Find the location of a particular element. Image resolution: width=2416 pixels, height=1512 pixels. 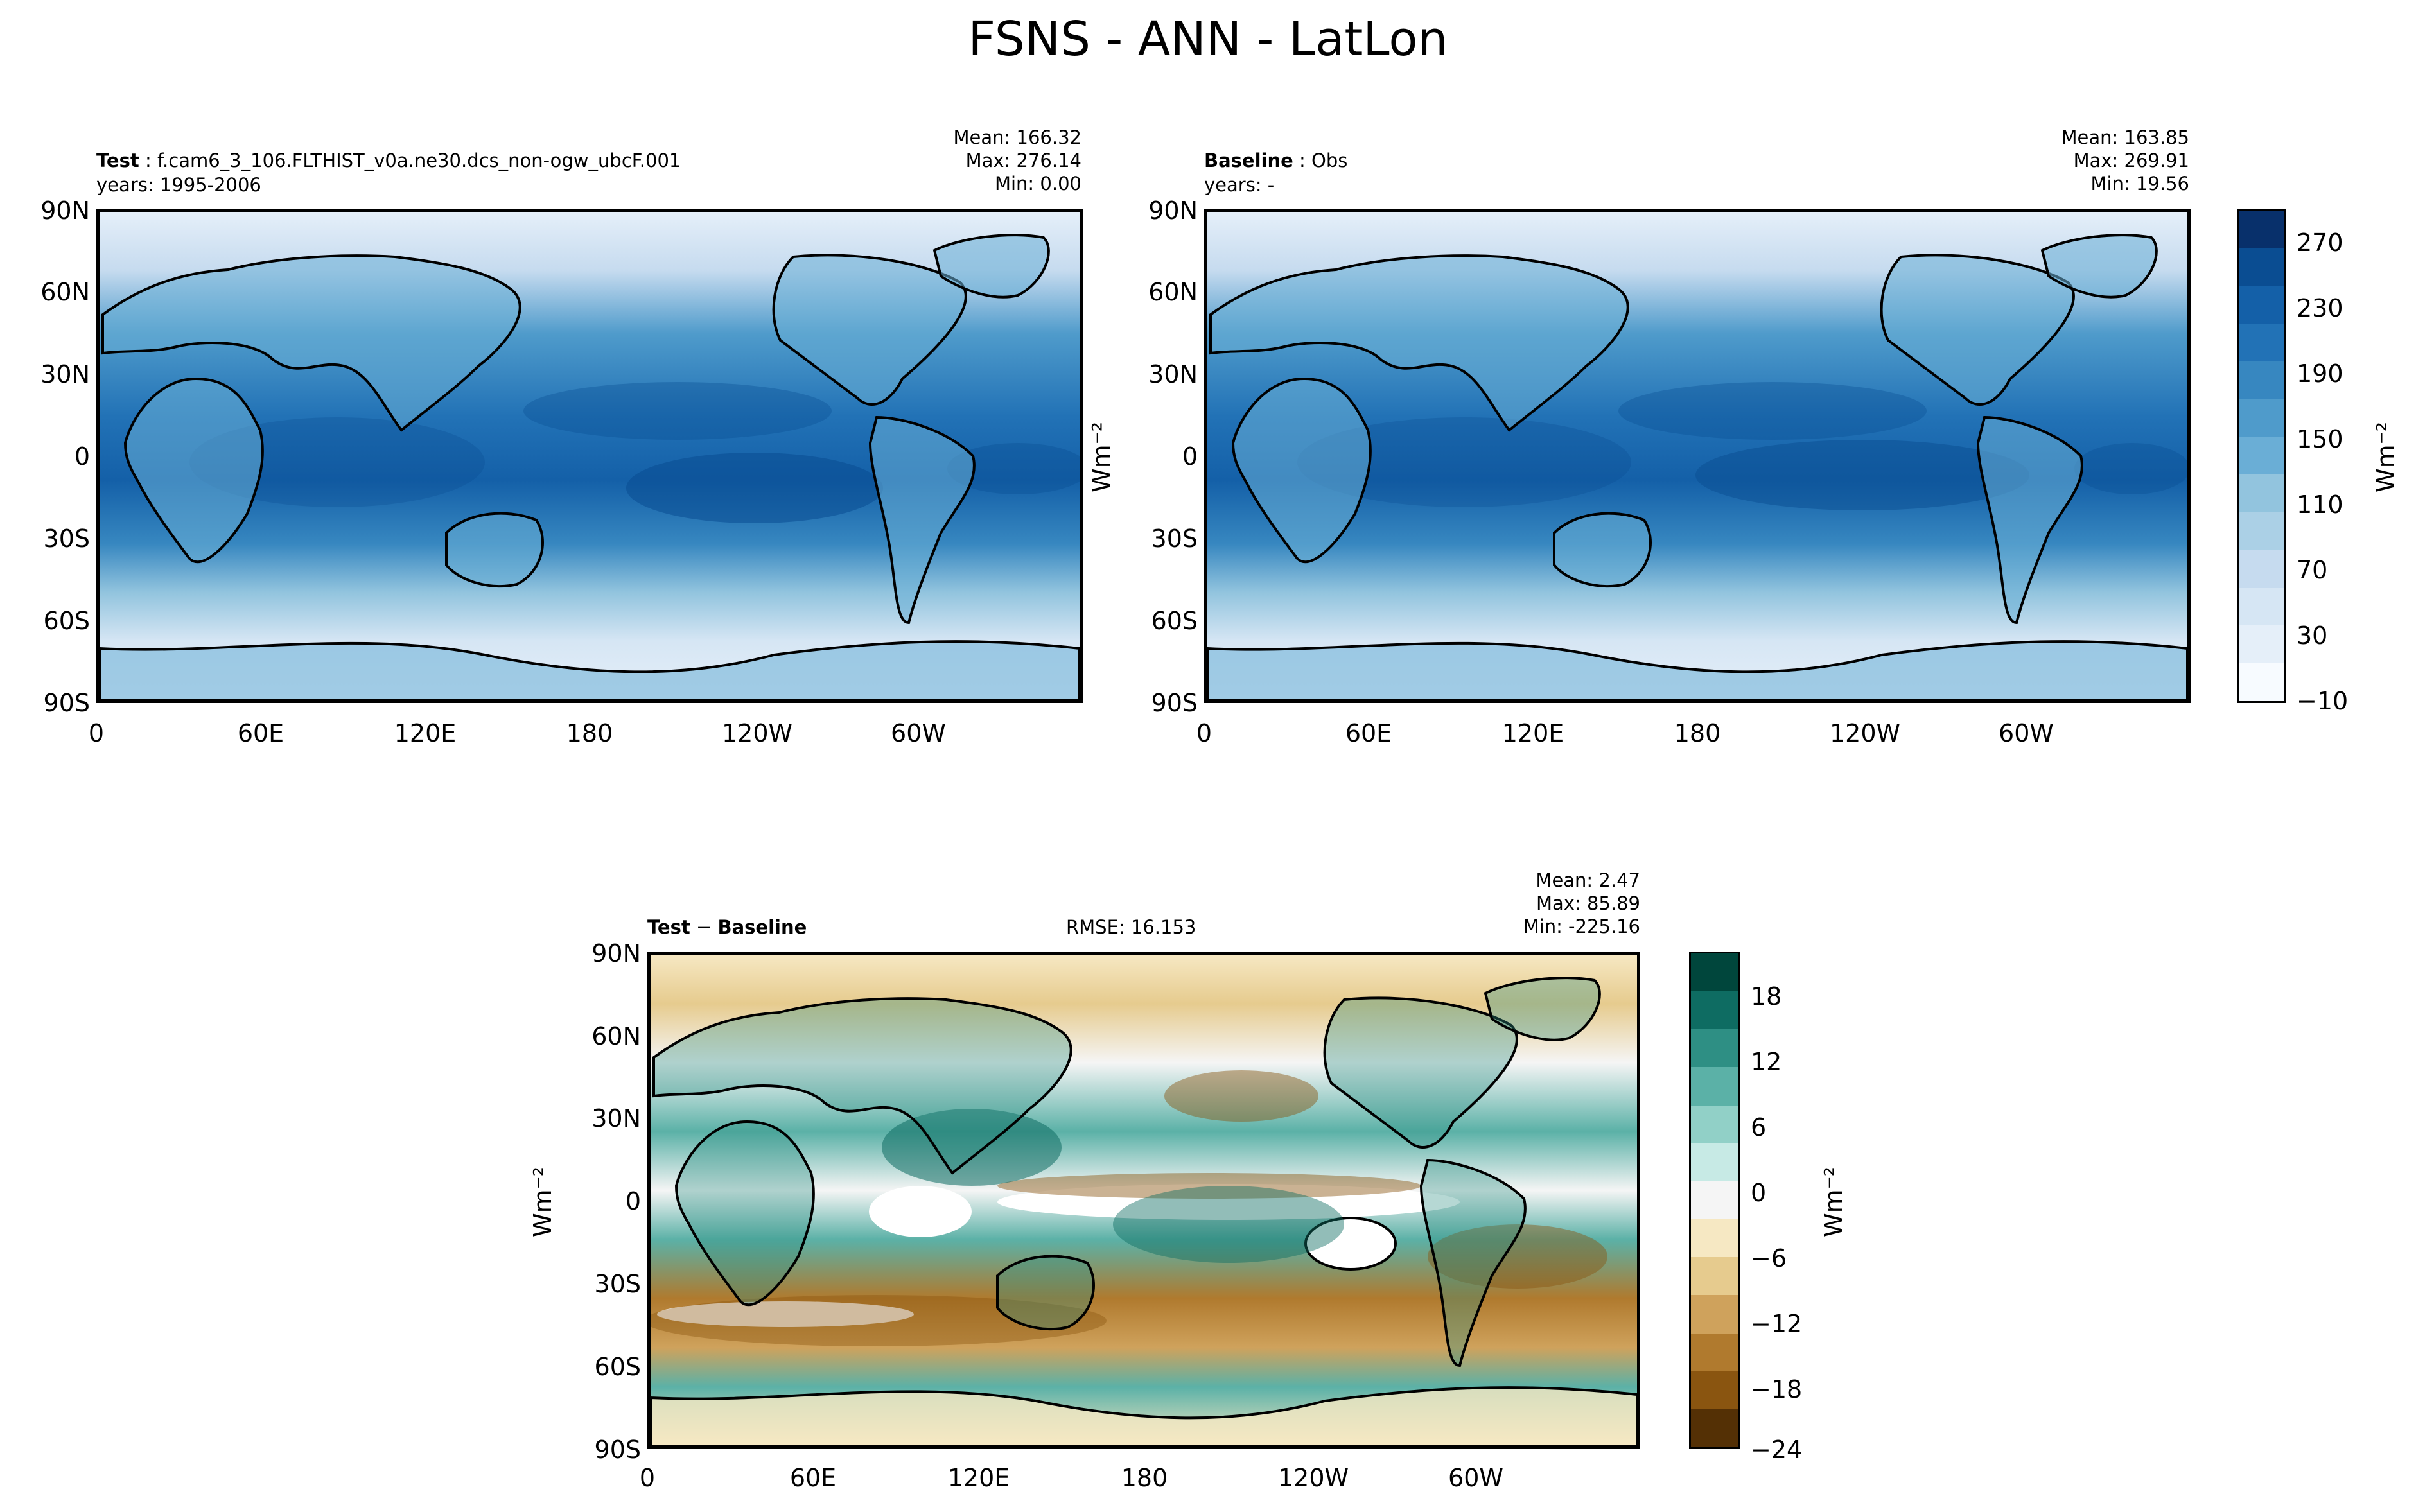

diff-cbar-tick-neg12: −12 is located at coordinates (1777, 1324).